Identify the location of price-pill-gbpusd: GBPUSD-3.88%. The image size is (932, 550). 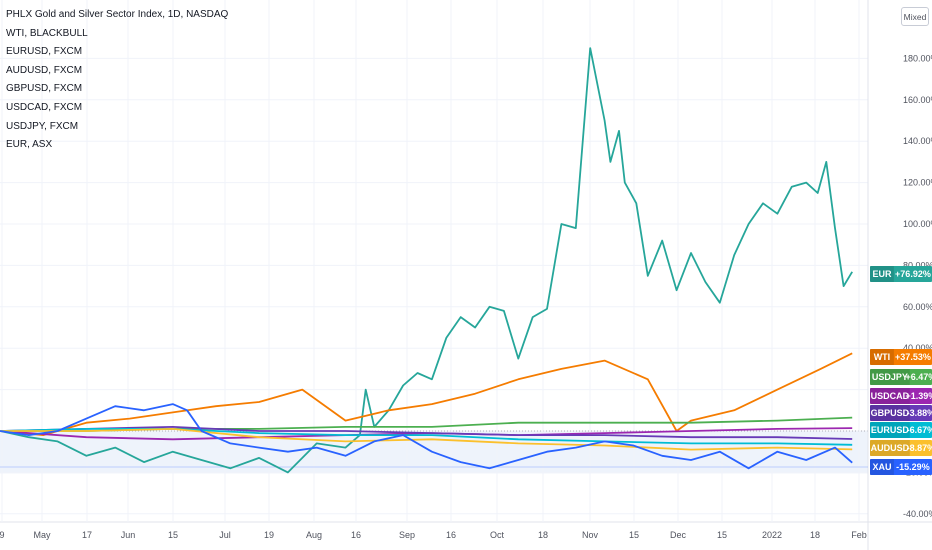
(901, 413).